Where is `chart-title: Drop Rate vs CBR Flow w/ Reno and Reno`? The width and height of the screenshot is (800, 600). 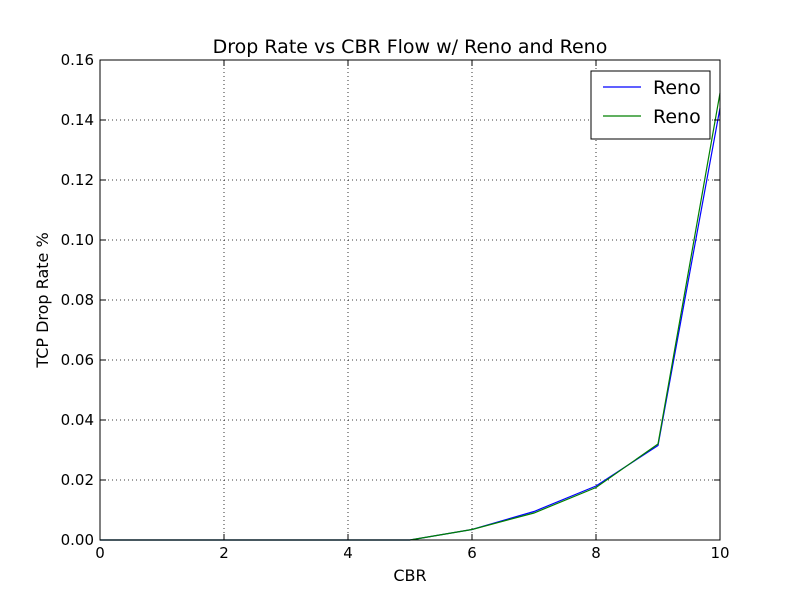
chart-title: Drop Rate vs CBR Flow w/ Reno and Reno is located at coordinates (410, 47).